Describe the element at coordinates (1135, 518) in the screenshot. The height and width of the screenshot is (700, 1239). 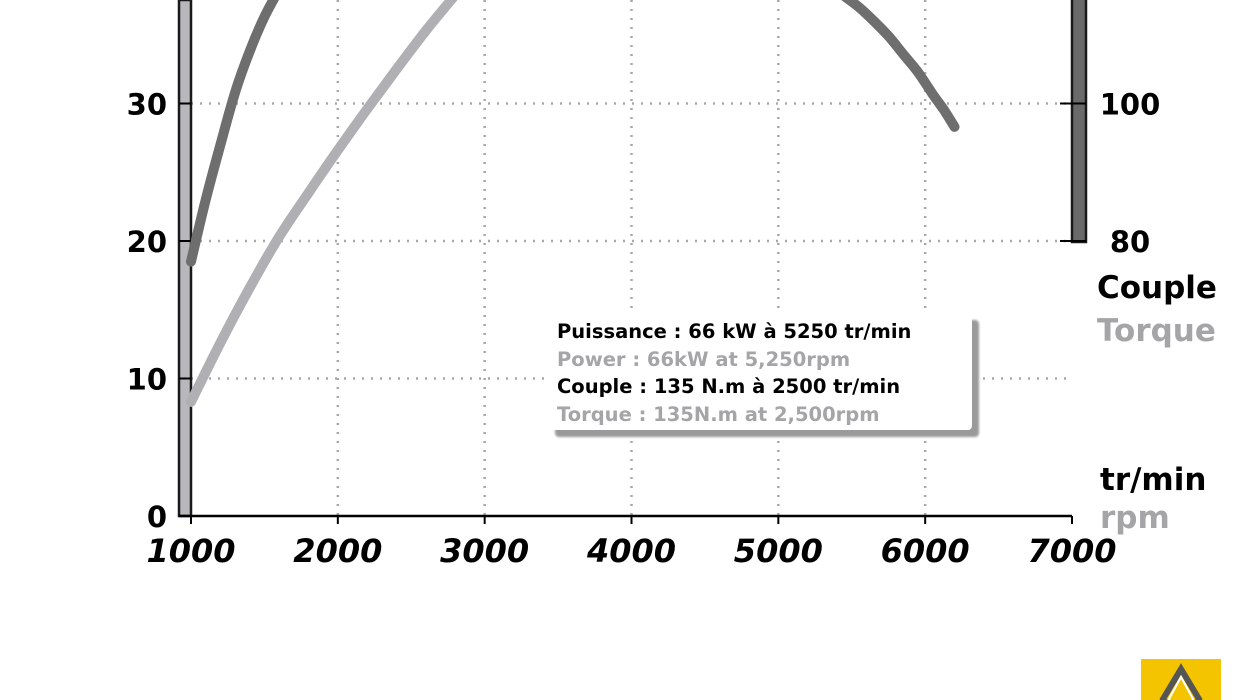
I see `unit-label-rpm: rpm` at that location.